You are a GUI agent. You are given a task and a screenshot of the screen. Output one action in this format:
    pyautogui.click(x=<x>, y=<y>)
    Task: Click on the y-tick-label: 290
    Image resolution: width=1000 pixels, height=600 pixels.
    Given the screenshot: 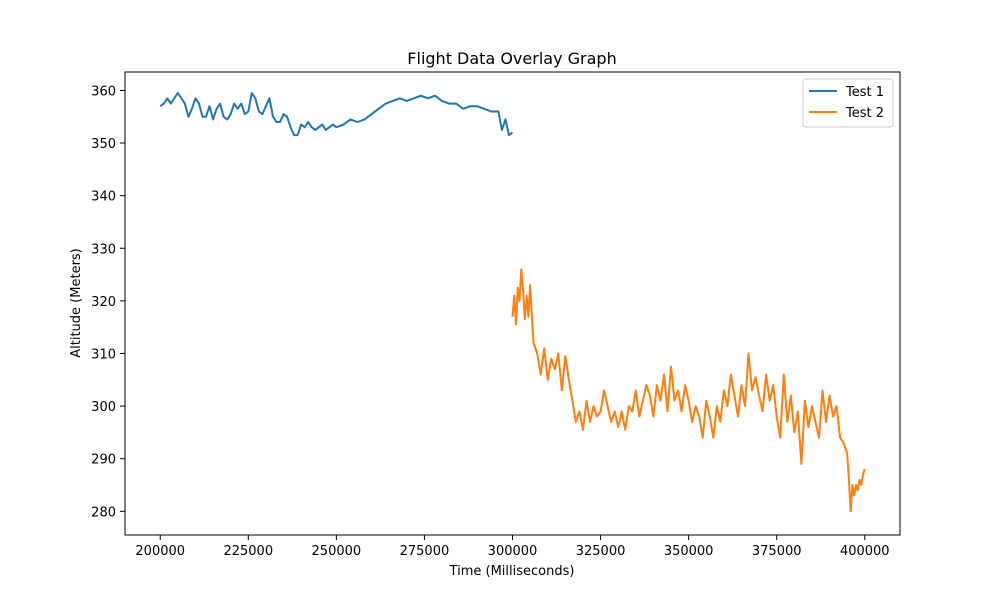 What is the action you would take?
    pyautogui.click(x=103, y=460)
    